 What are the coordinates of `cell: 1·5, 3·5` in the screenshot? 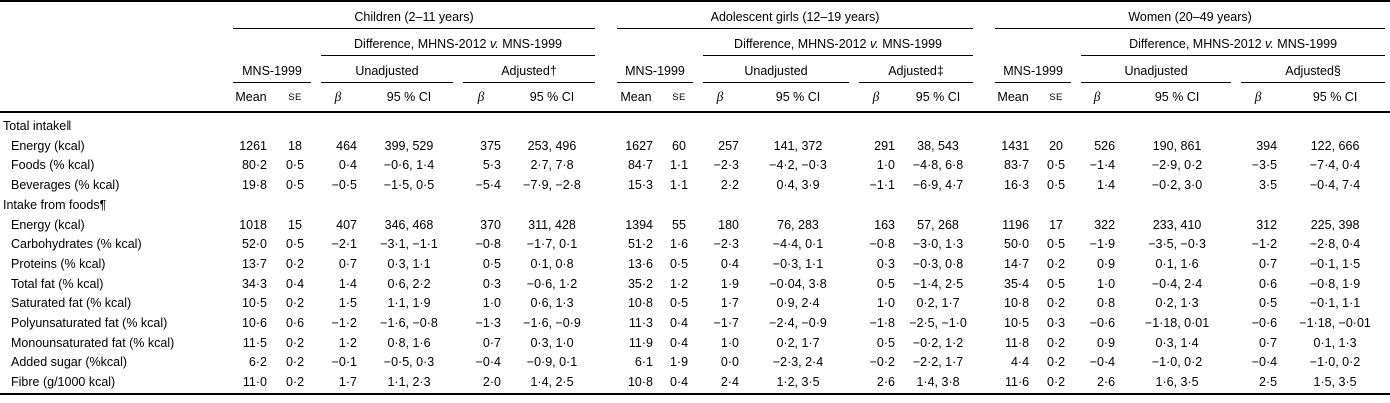 It's located at (1335, 382).